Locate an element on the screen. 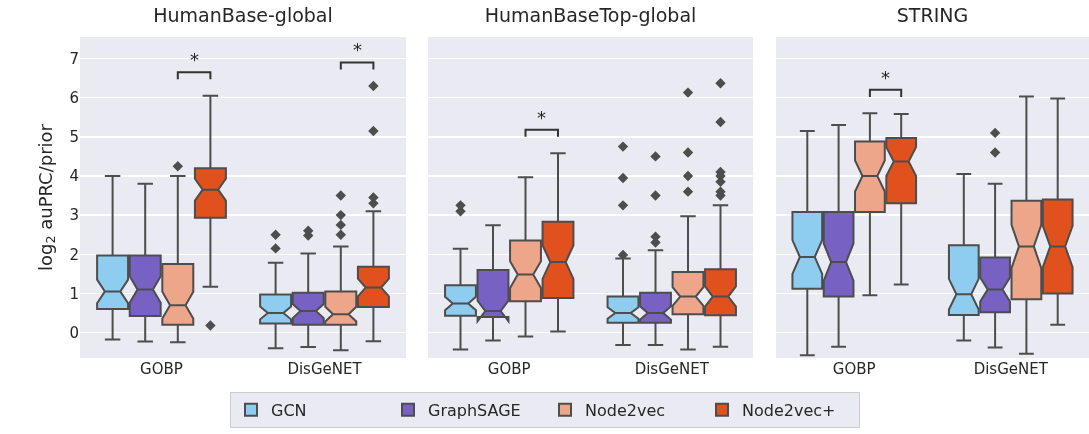  legend-label: GraphSAGE is located at coordinates (474, 411).